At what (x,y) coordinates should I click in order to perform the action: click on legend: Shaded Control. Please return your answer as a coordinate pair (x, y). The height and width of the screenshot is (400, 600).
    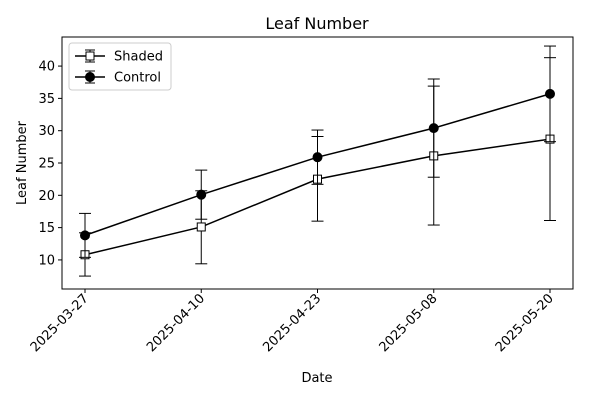
    Looking at the image, I should click on (120, 66).